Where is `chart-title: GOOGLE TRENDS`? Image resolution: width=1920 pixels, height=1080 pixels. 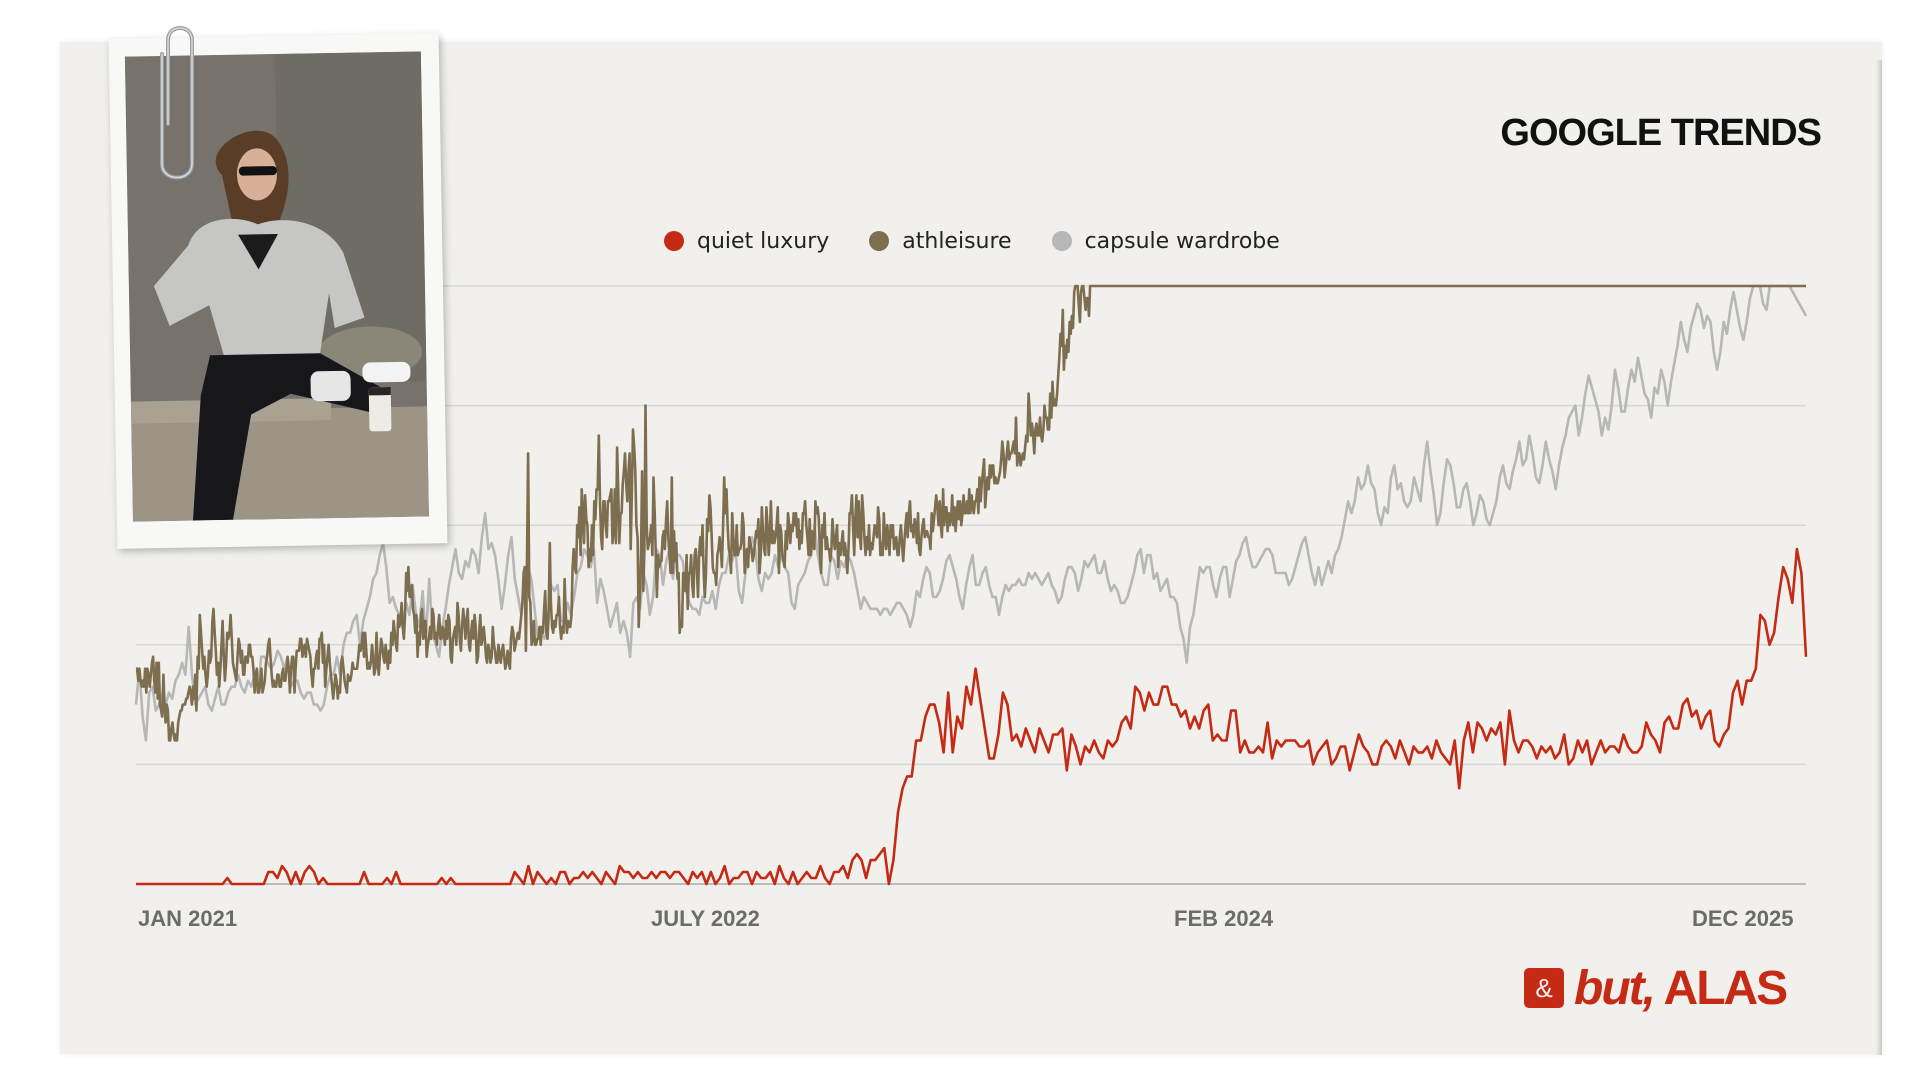
chart-title: GOOGLE TRENDS is located at coordinates (1661, 133).